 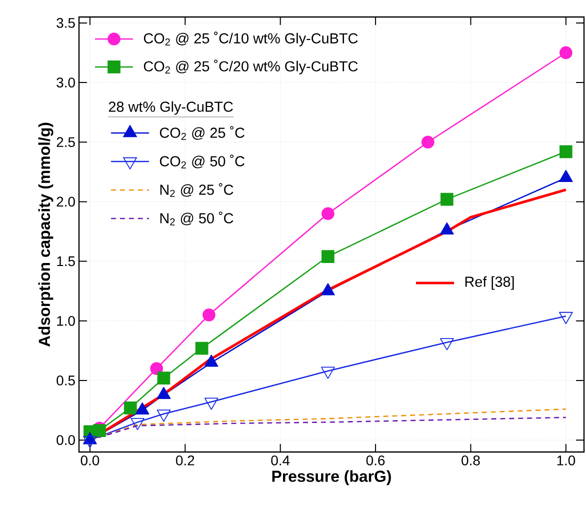 What do you see at coordinates (251, 67) in the screenshot?
I see `legend-label: CO$_{2}$ @ 25 ˚C/20 wt% Gly-CuBTC` at bounding box center [251, 67].